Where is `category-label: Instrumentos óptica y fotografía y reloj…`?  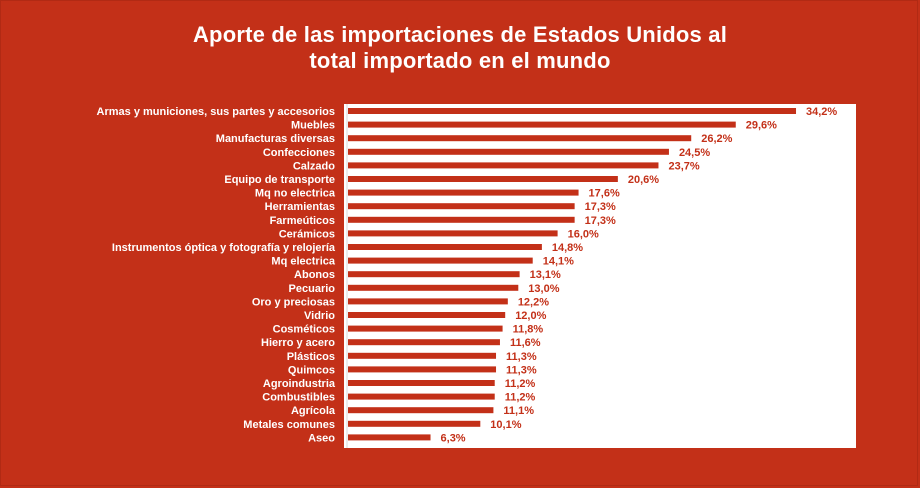 category-label: Instrumentos óptica y fotografía y reloj… is located at coordinates (224, 248).